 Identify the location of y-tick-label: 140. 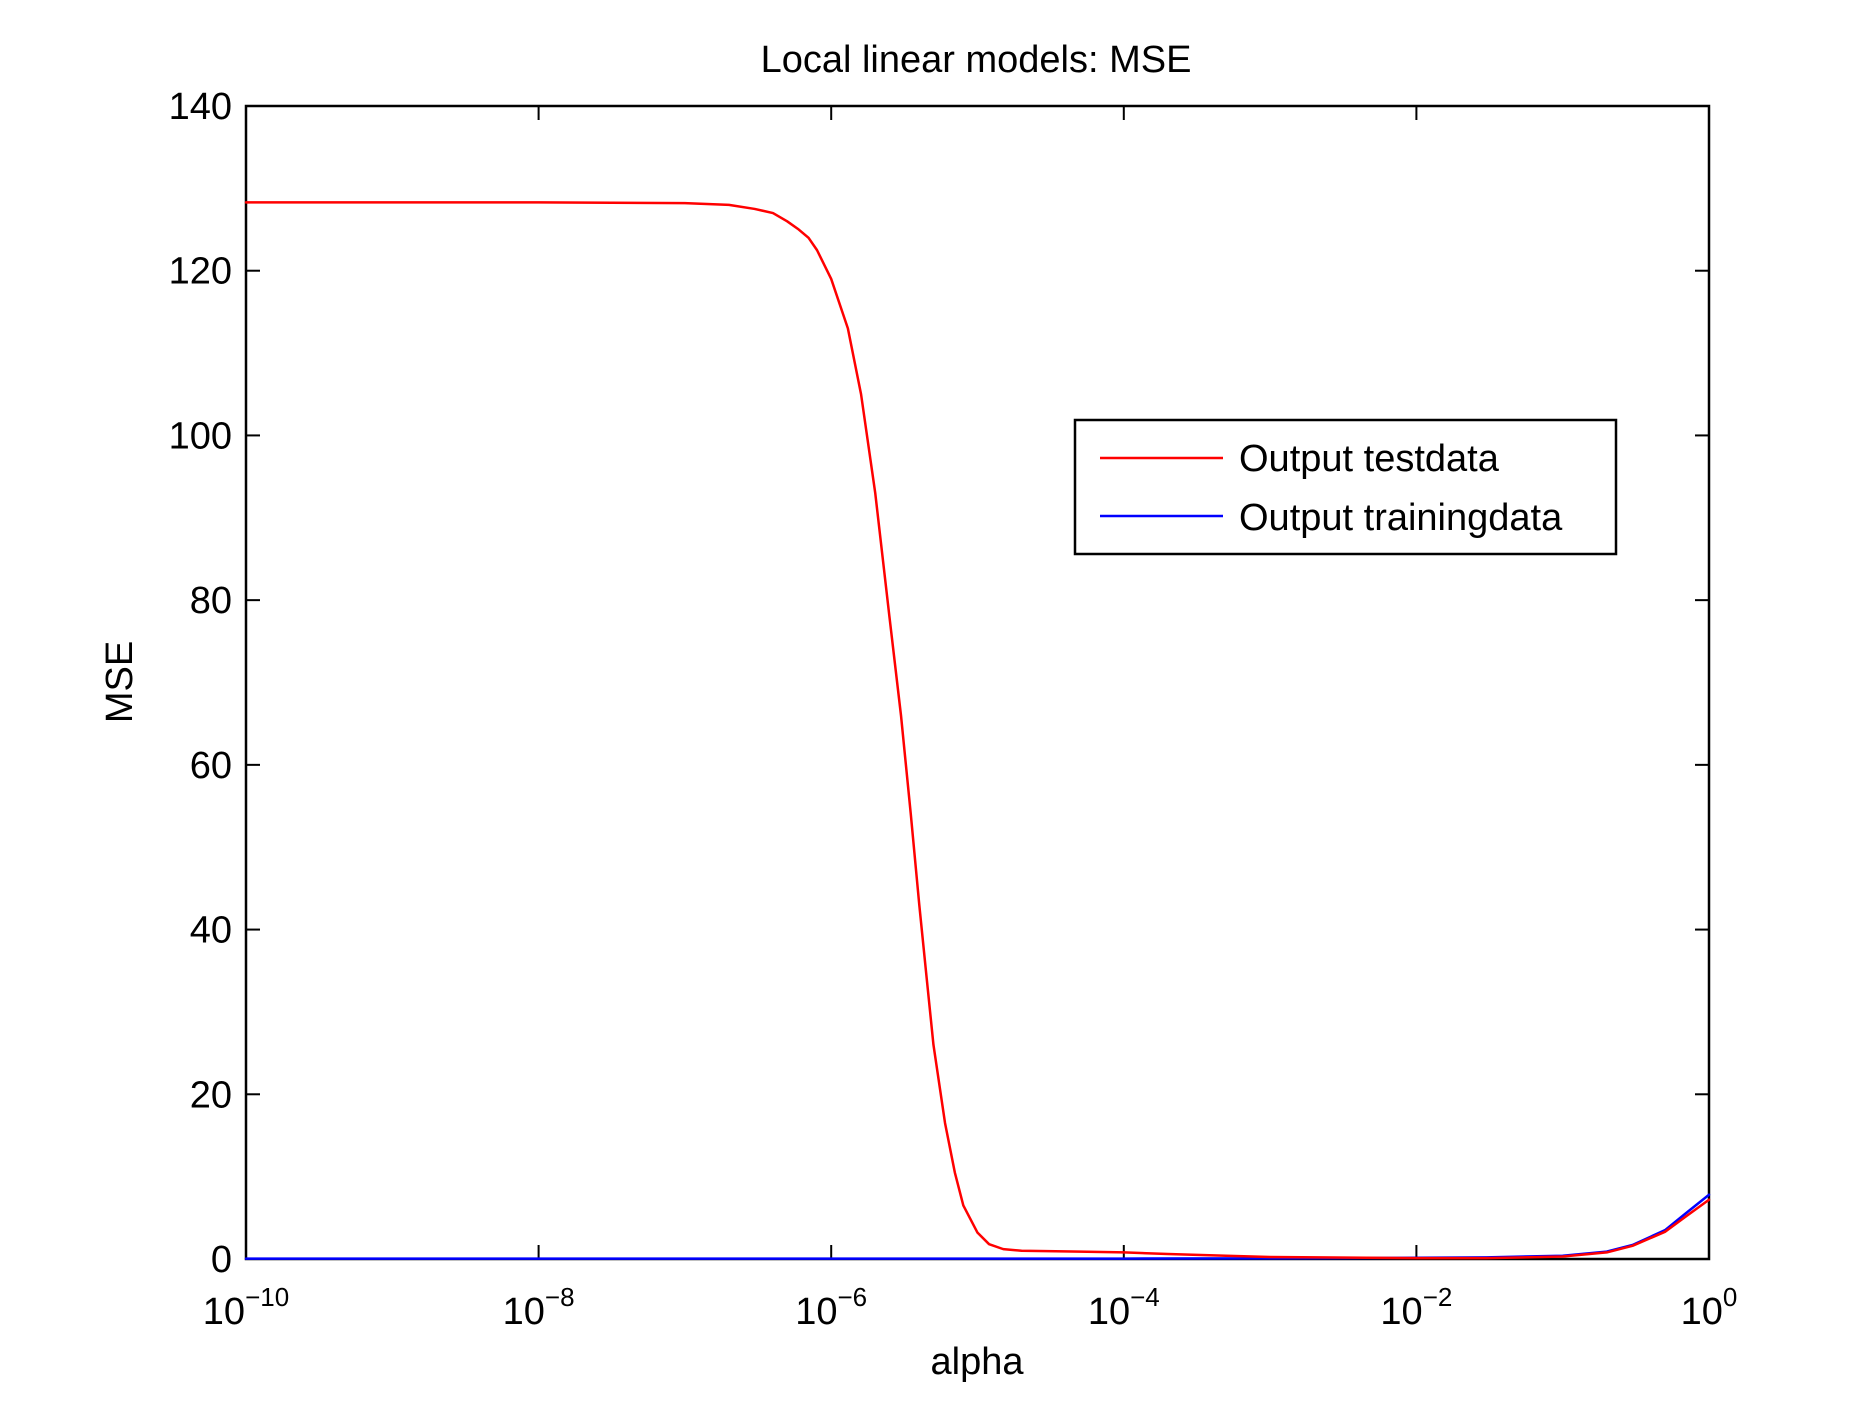
(200, 107).